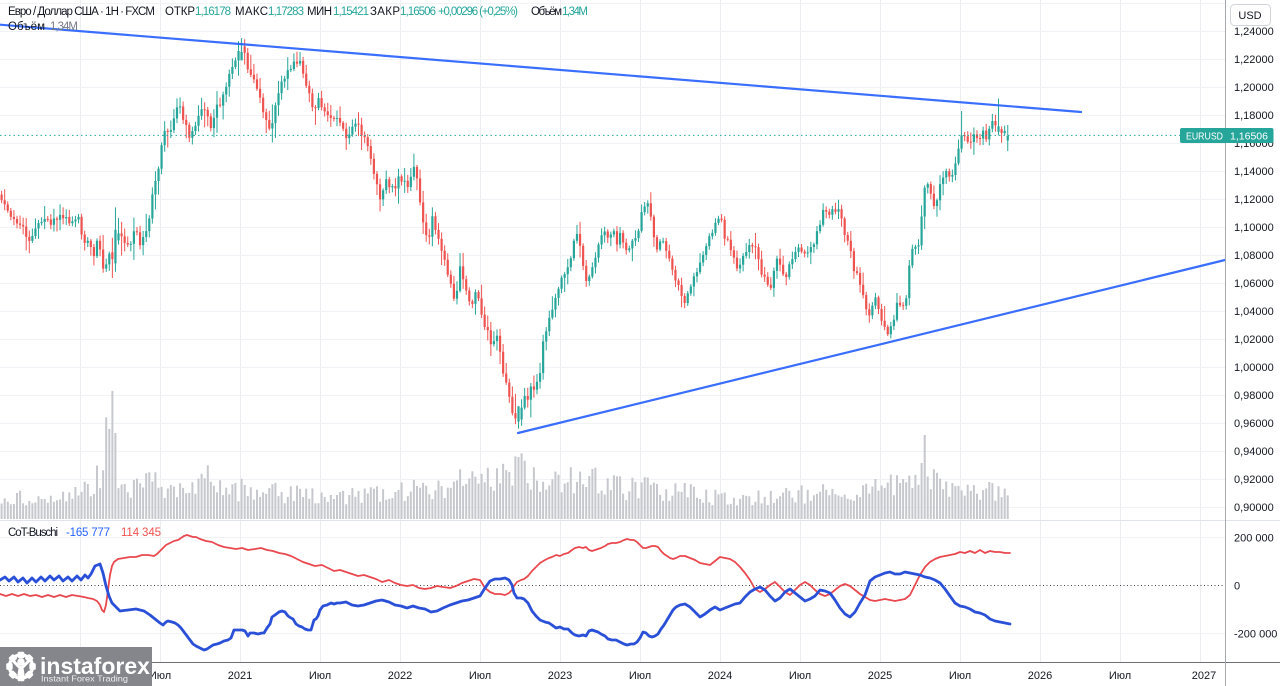 Image resolution: width=1280 pixels, height=686 pixels. I want to click on svg-text: 2023, so click(560, 676).